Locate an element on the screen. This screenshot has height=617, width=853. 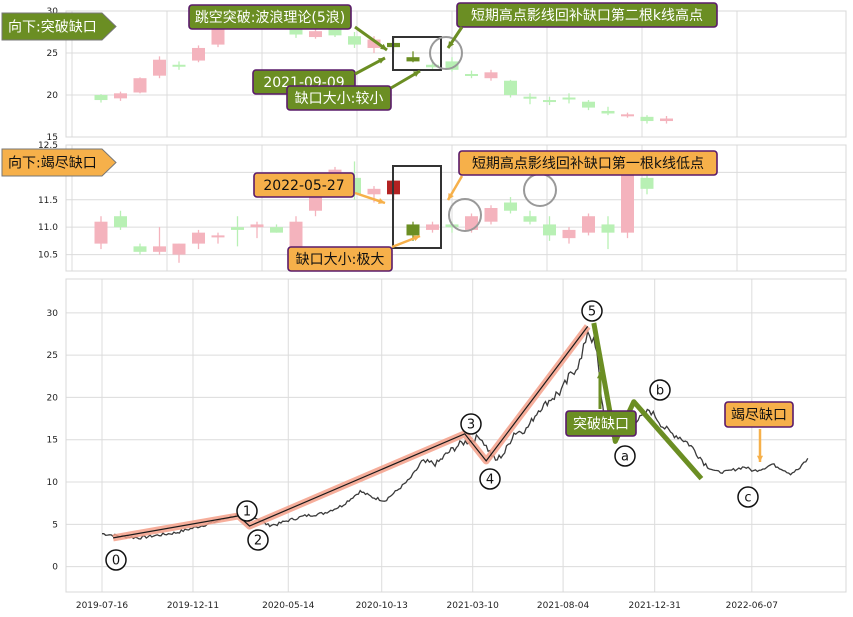
wave-label-1: 1 is located at coordinates (247, 512).